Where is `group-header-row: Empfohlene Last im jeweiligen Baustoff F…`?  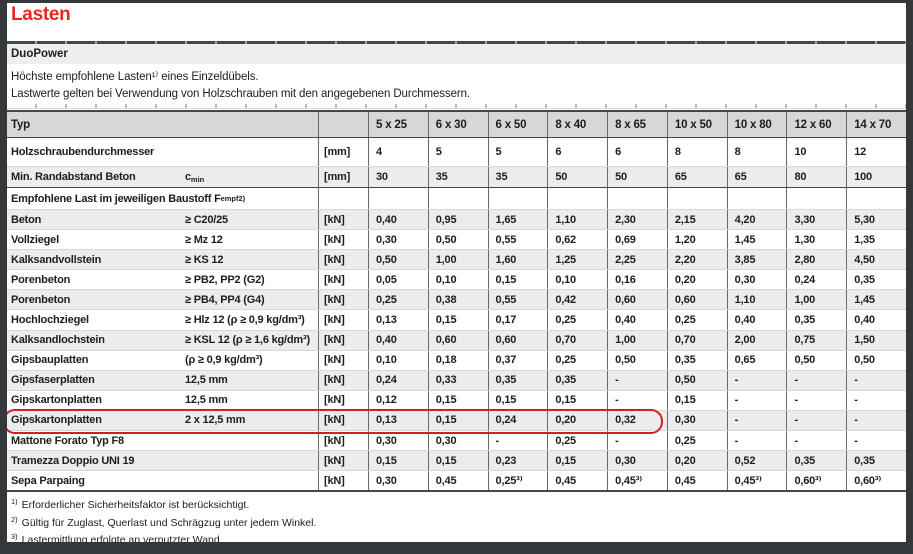
group-header-row: Empfohlene Last im jeweiligen Baustoff F… is located at coordinates (456, 198).